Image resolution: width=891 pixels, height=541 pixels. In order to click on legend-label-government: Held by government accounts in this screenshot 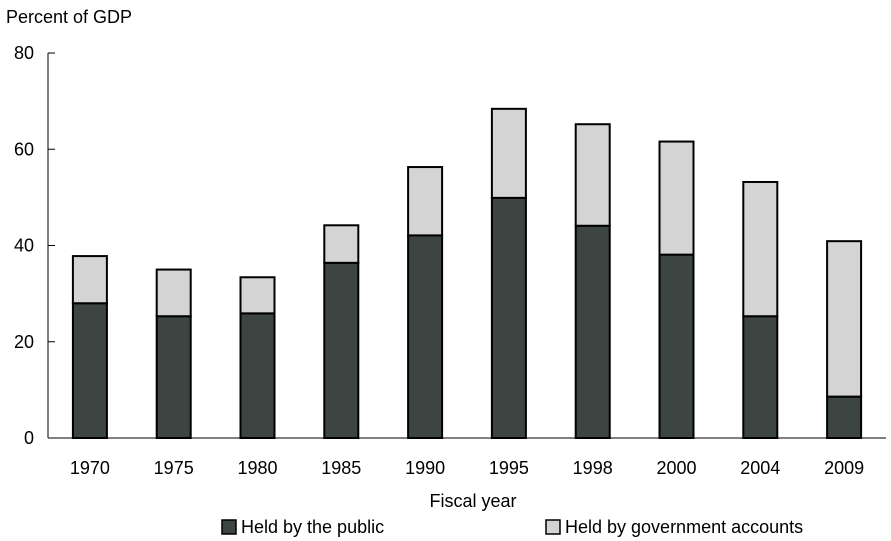, I will do `click(684, 527)`.